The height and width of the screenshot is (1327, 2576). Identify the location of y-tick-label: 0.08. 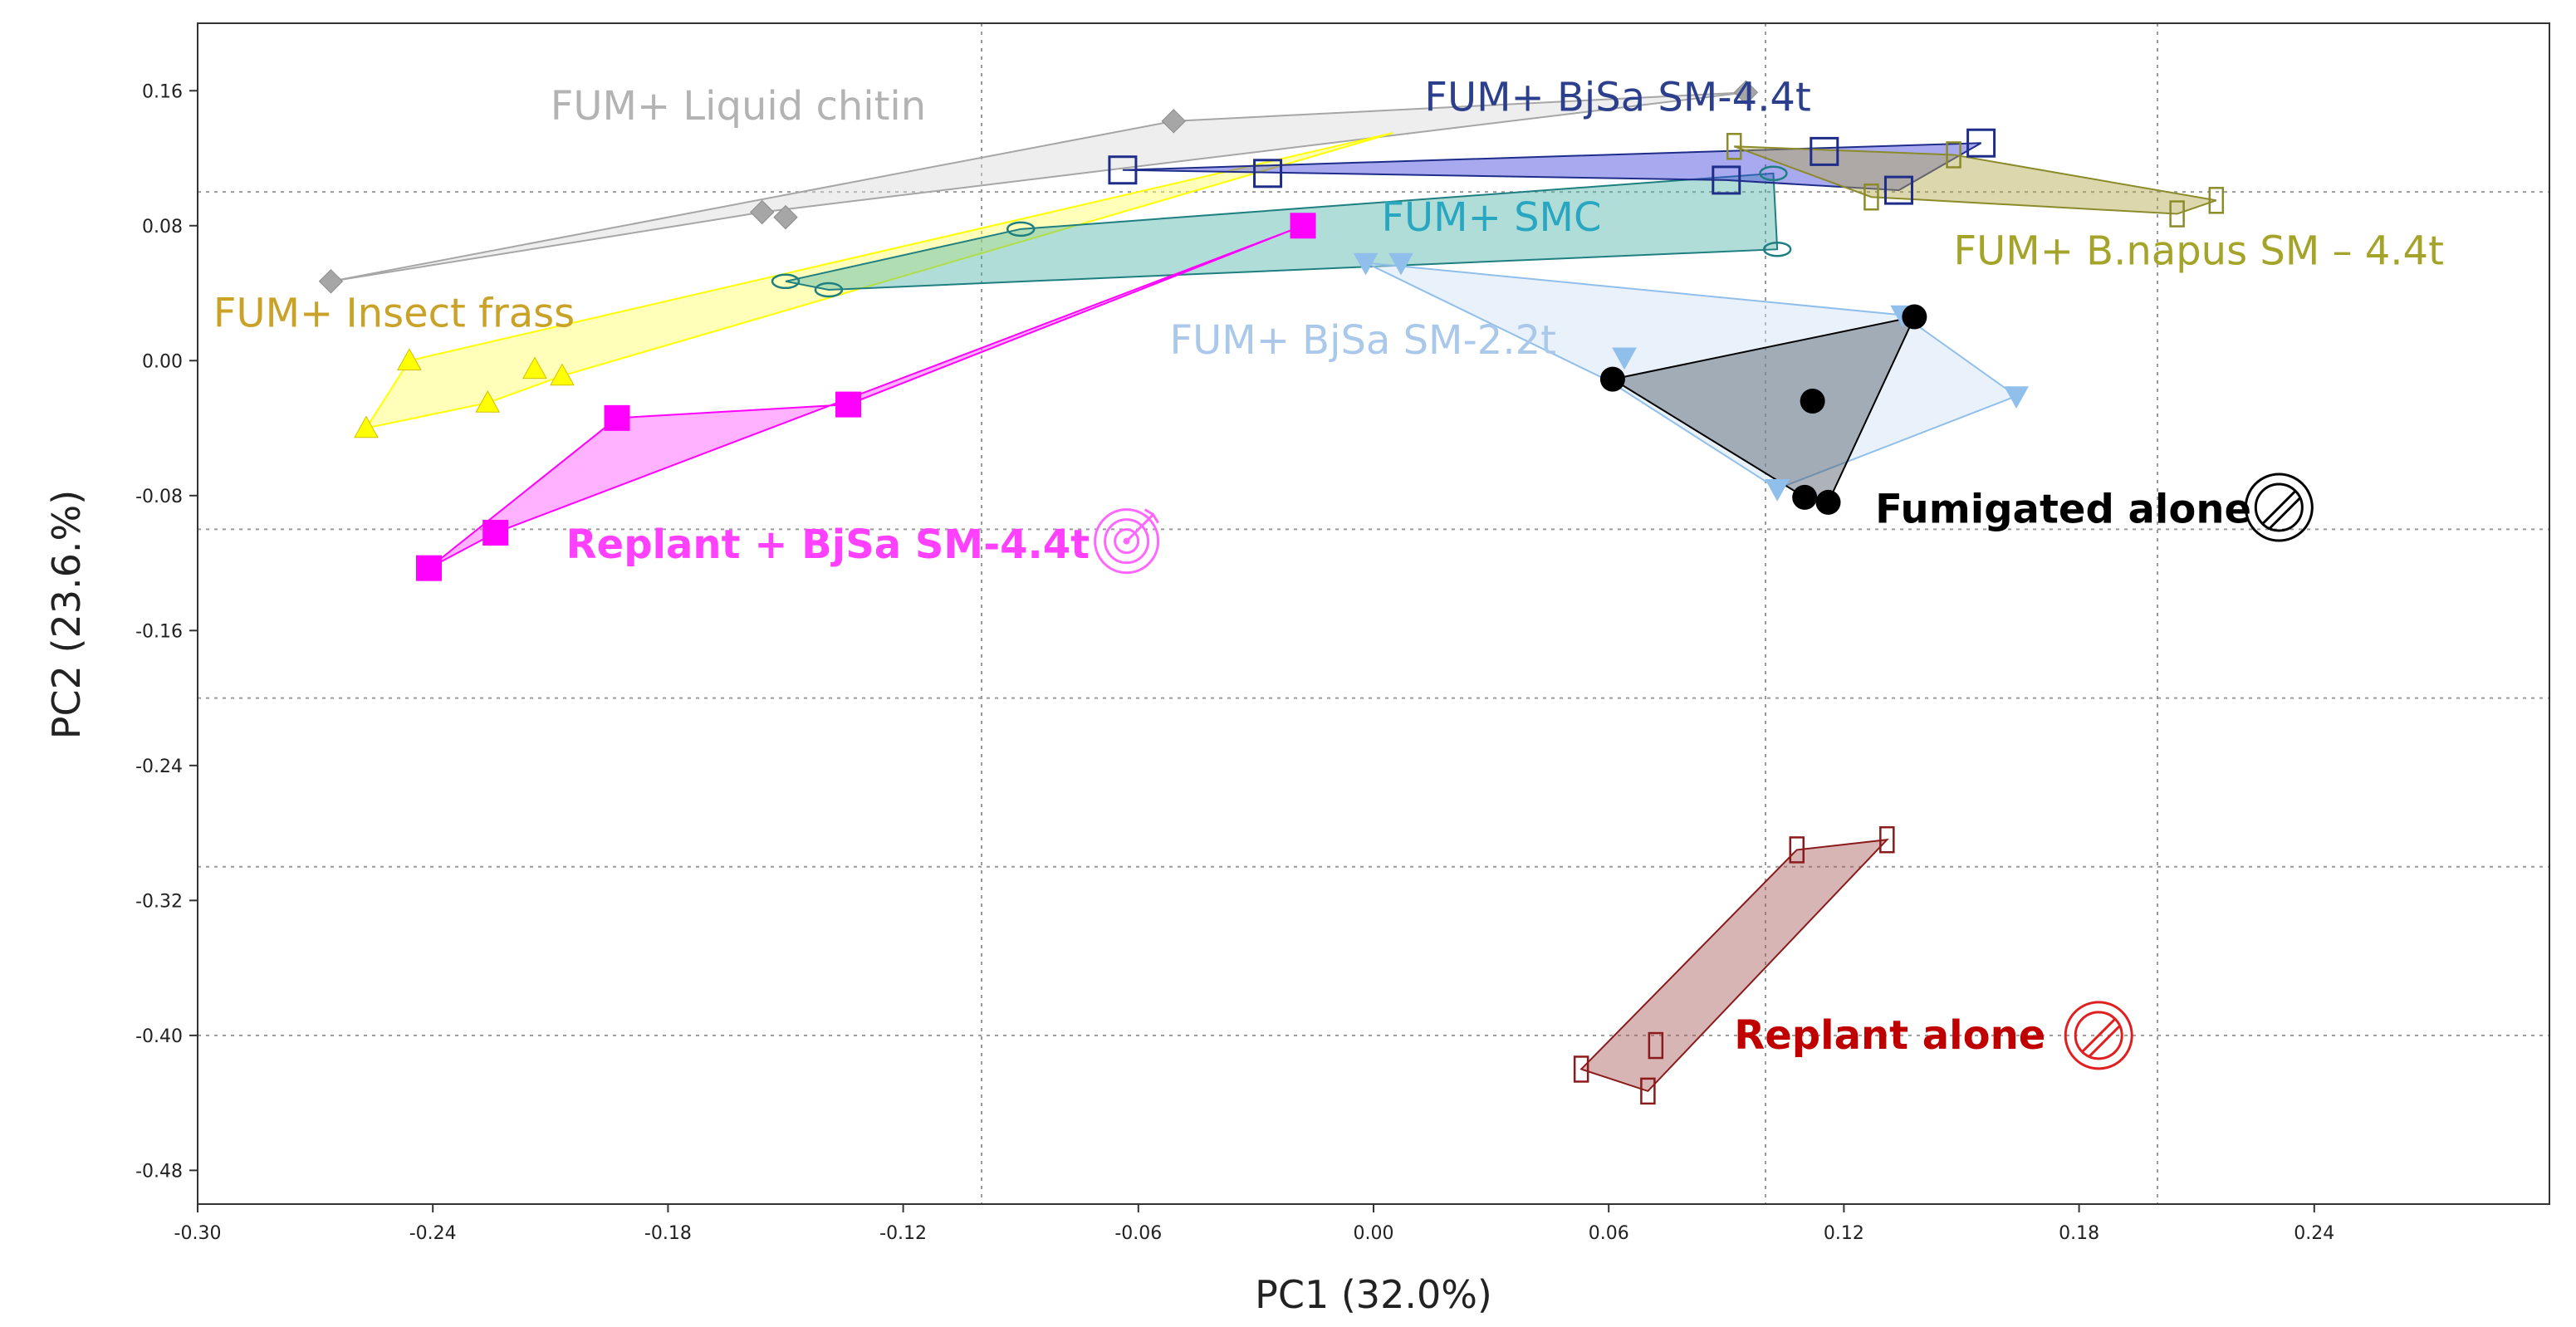
(163, 227).